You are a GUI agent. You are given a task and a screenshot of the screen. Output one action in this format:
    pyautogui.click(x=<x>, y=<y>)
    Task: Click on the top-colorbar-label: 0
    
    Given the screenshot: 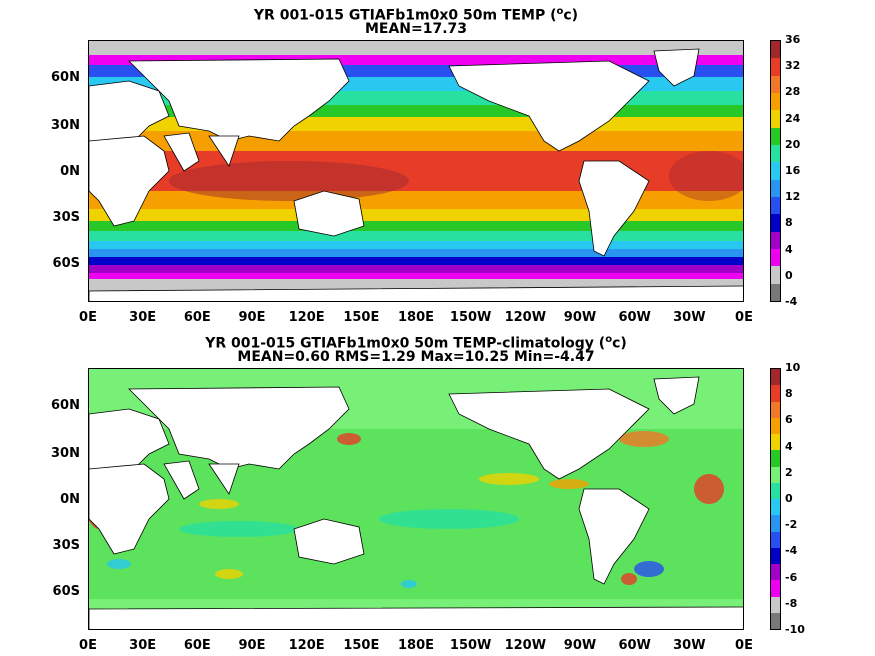 What is the action you would take?
    pyautogui.click(x=789, y=275)
    